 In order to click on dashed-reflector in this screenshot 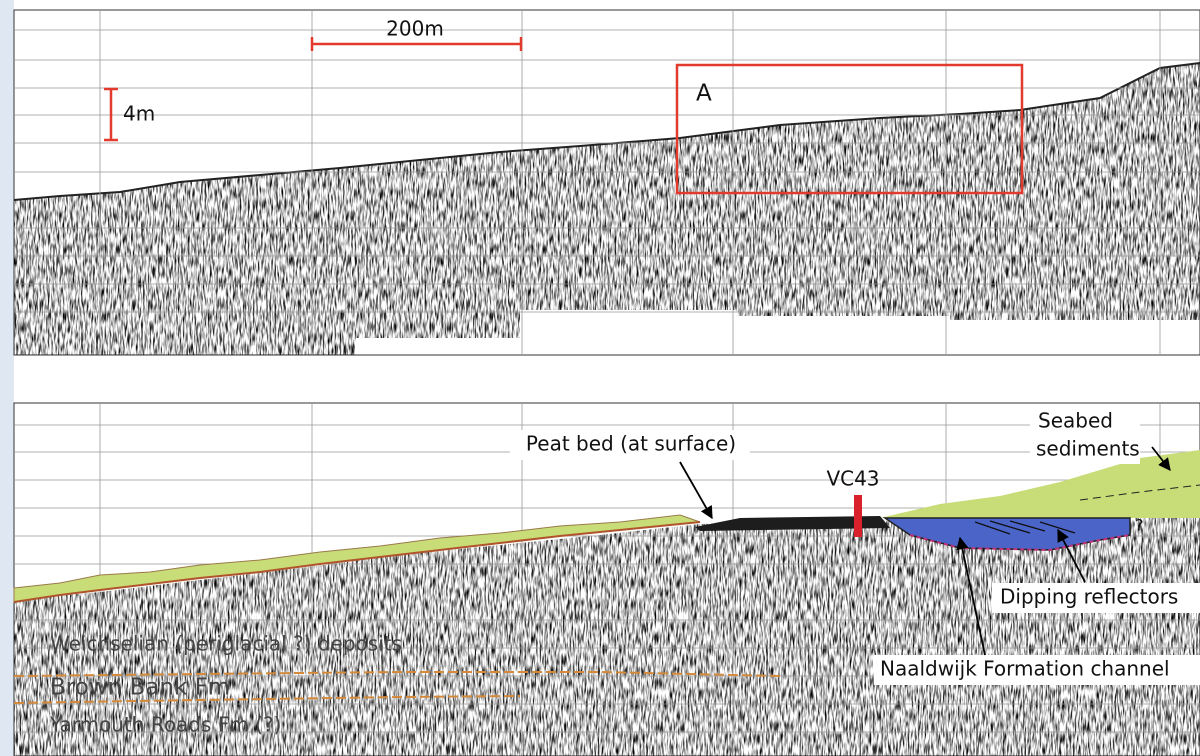, I will do `click(1139, 492)`.